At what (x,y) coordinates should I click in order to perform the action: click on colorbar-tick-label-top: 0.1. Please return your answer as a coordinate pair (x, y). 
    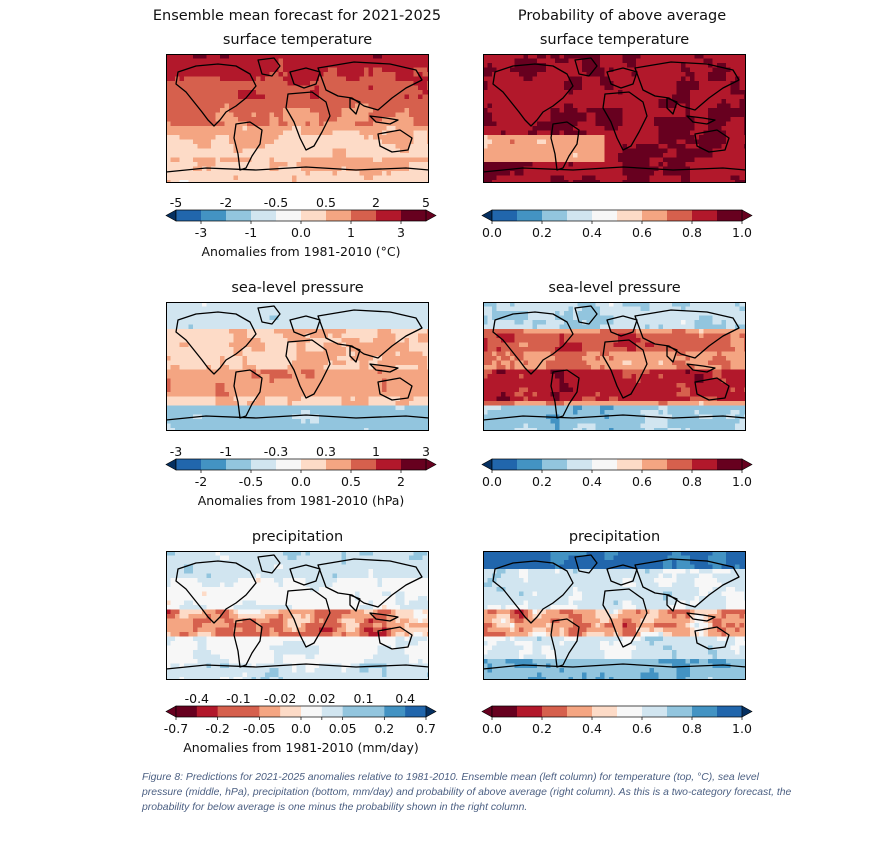
    Looking at the image, I should click on (364, 698).